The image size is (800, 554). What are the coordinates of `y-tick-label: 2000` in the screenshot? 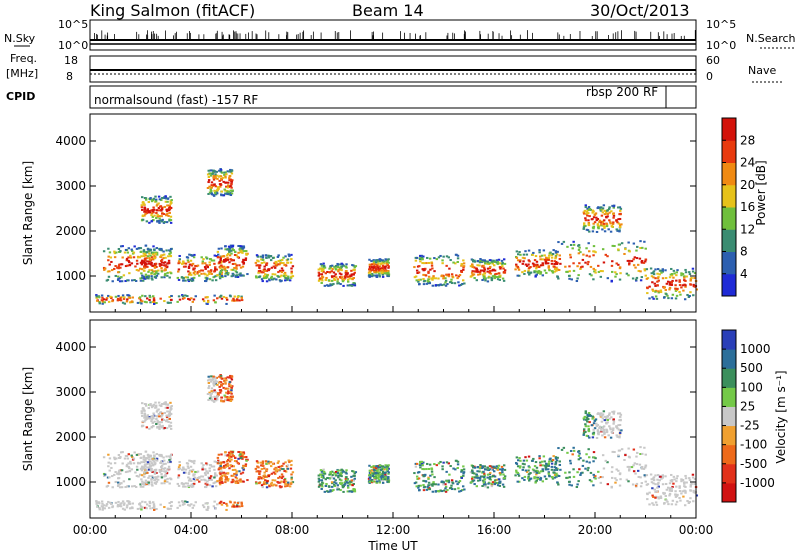 It's located at (70, 231).